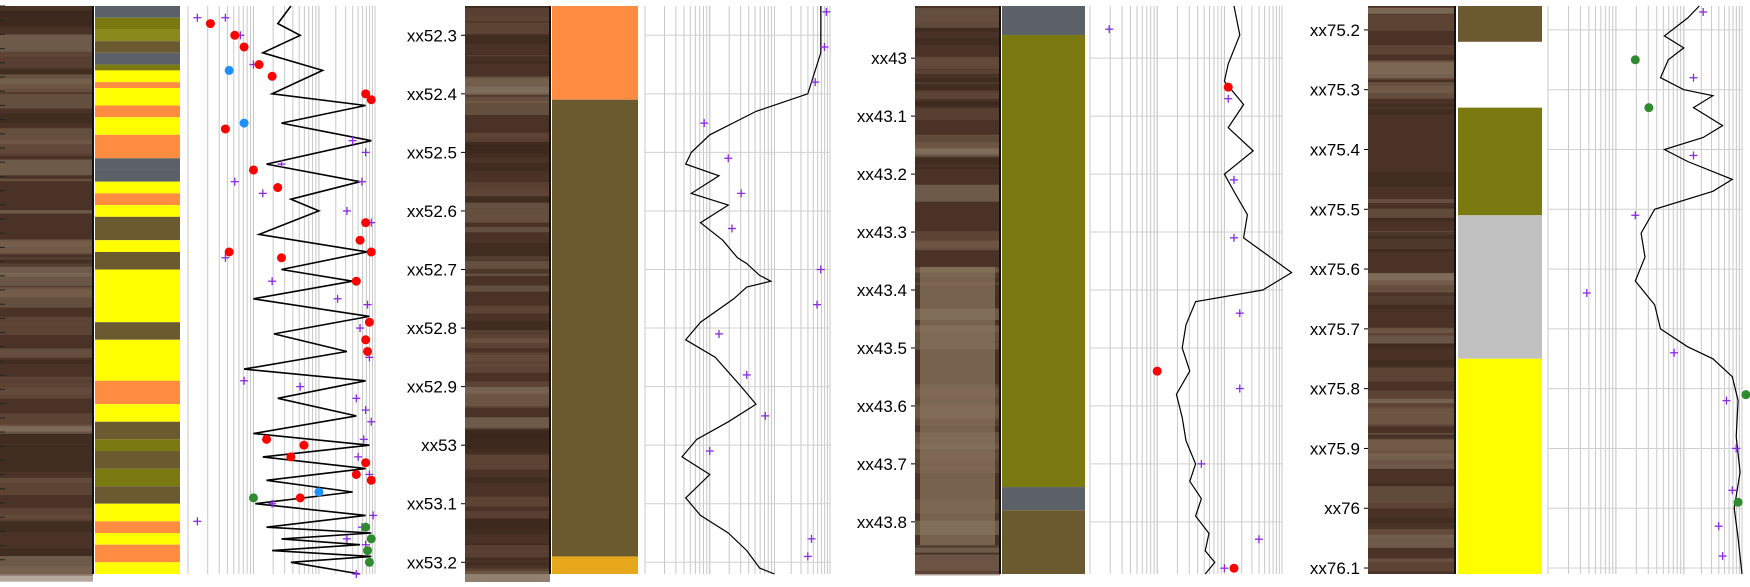 The height and width of the screenshot is (587, 1750). I want to click on depth-tick-label: xx52.5, so click(432, 152).